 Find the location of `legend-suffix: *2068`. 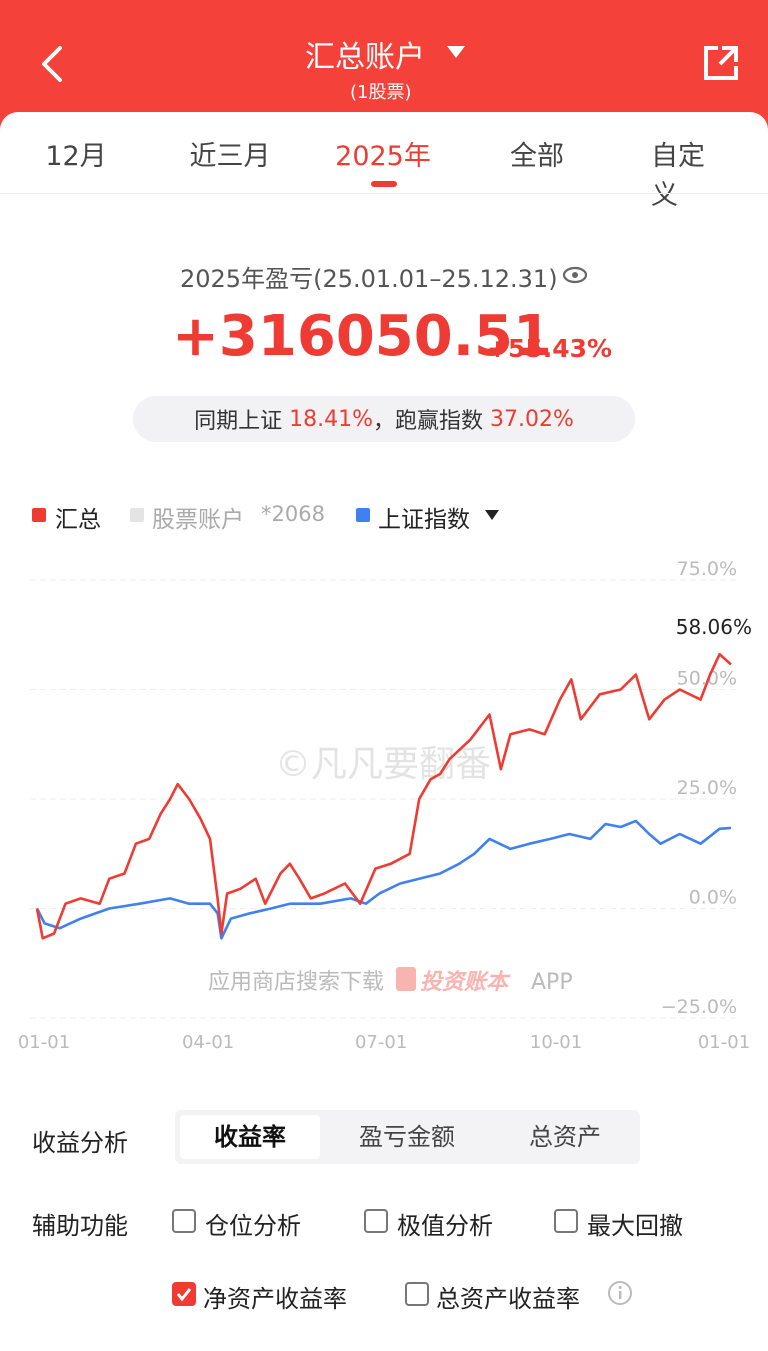

legend-suffix: *2068 is located at coordinates (293, 514).